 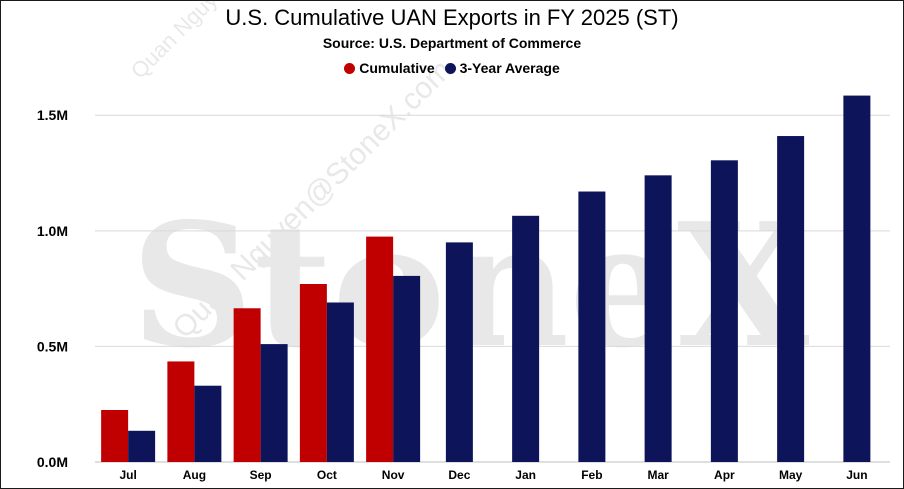 I want to click on bar-3yr-average-may, so click(x=791, y=299).